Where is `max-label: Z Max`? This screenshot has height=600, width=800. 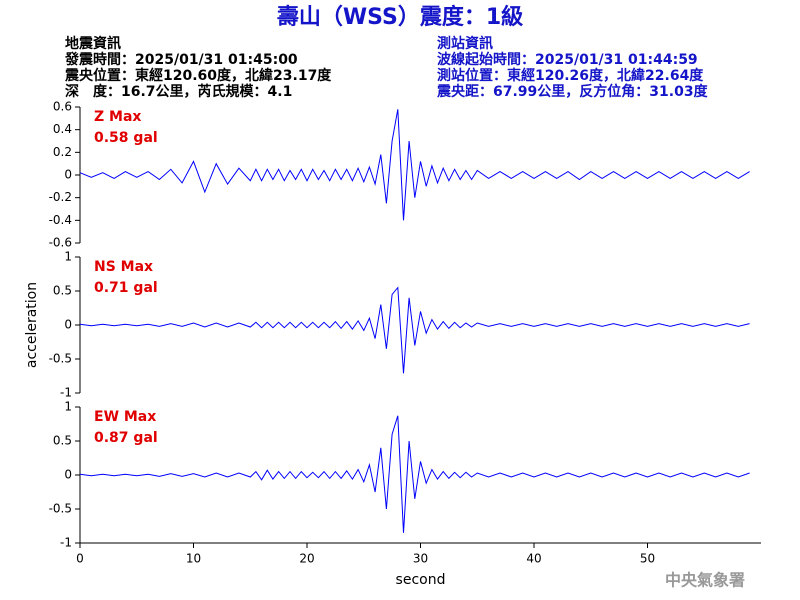
max-label: Z Max is located at coordinates (117, 117).